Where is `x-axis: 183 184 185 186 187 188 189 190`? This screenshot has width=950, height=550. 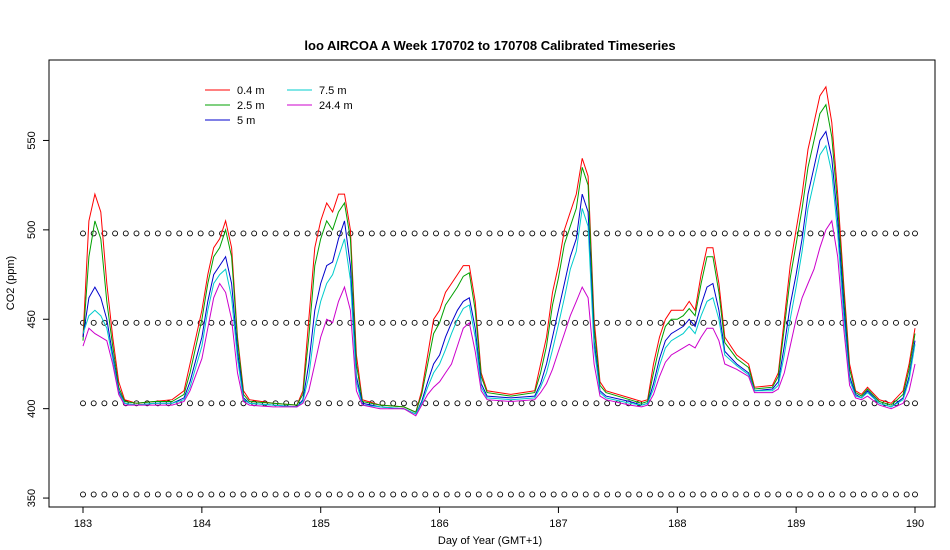 x-axis: 183 184 185 186 187 188 189 190 is located at coordinates (499, 518).